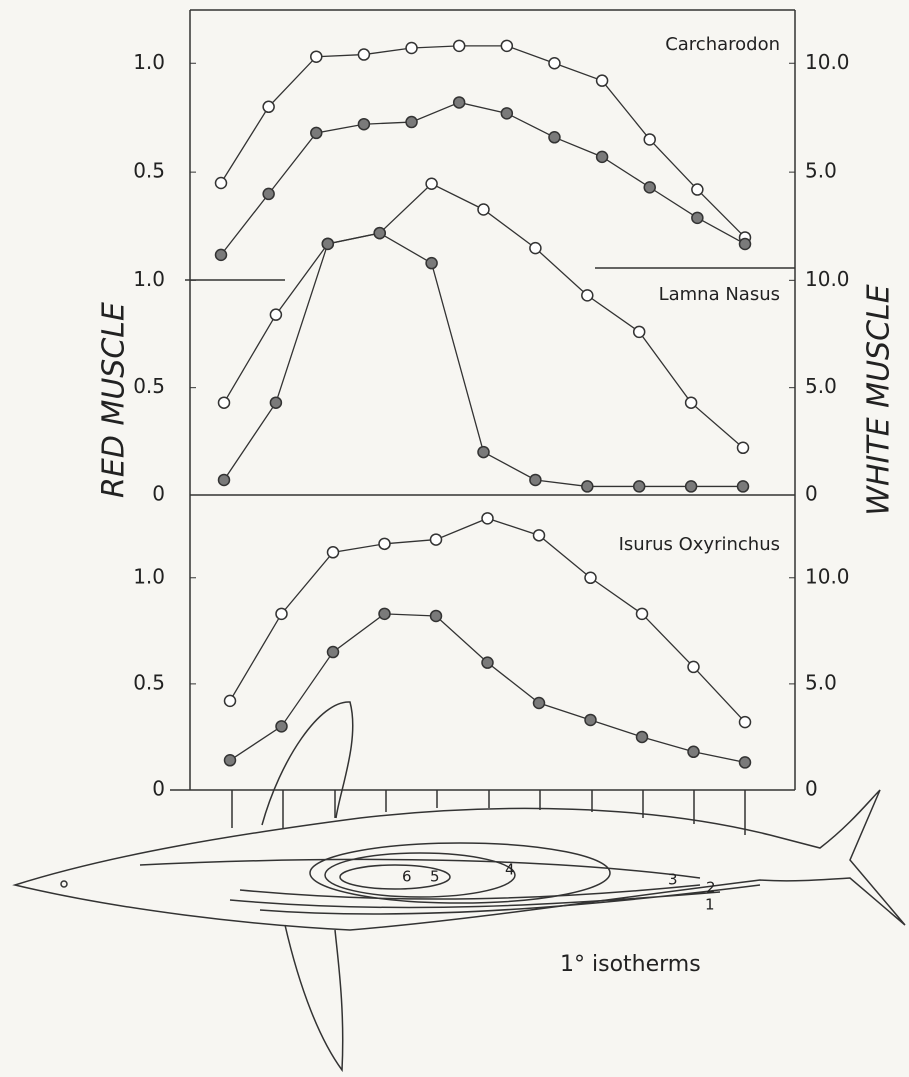  What do you see at coordinates (879, 399) in the screenshot?
I see `y2-axis-label: WHITE MUSCLE` at bounding box center [879, 399].